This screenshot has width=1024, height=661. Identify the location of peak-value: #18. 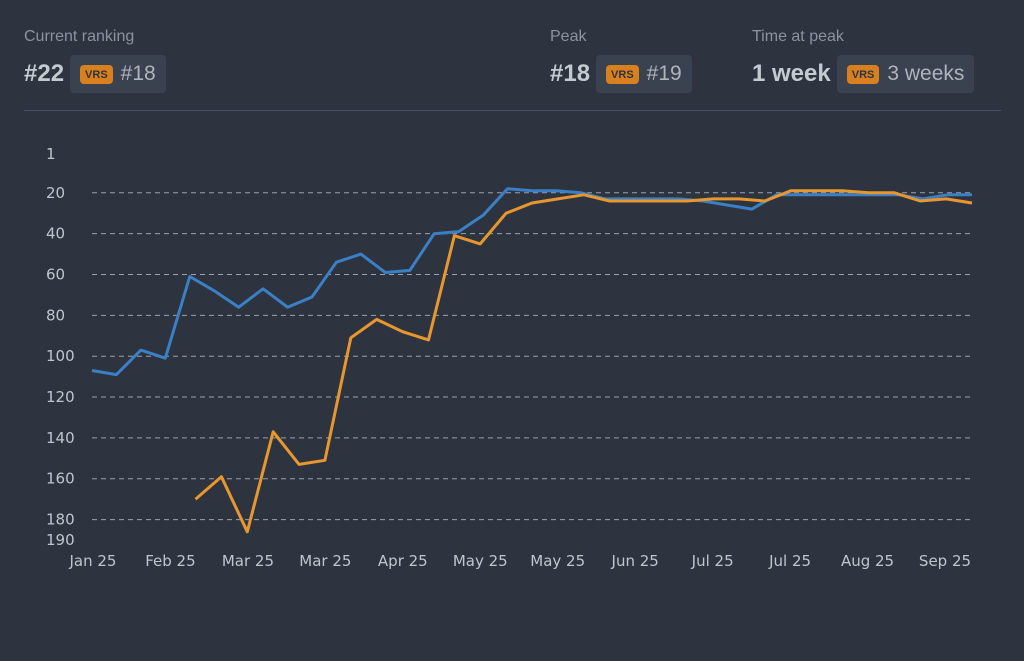
(570, 73).